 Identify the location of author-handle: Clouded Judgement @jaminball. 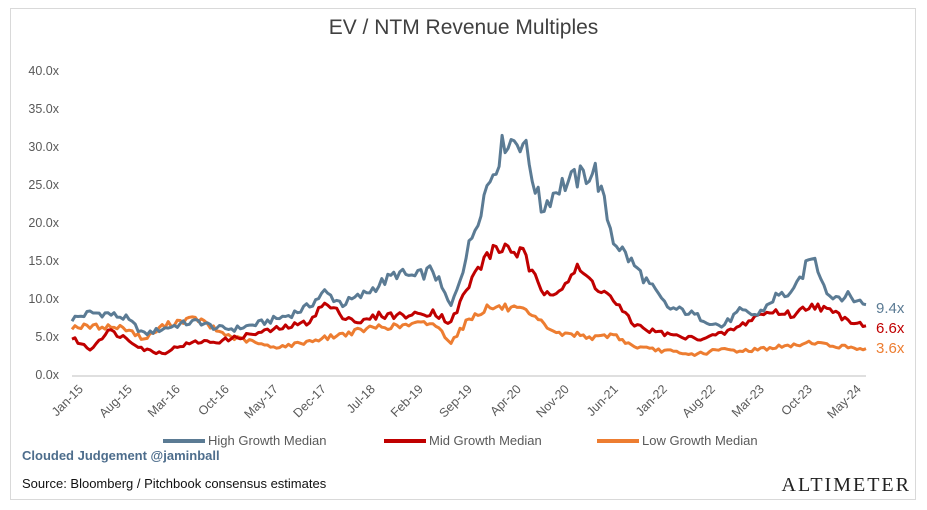
(121, 455).